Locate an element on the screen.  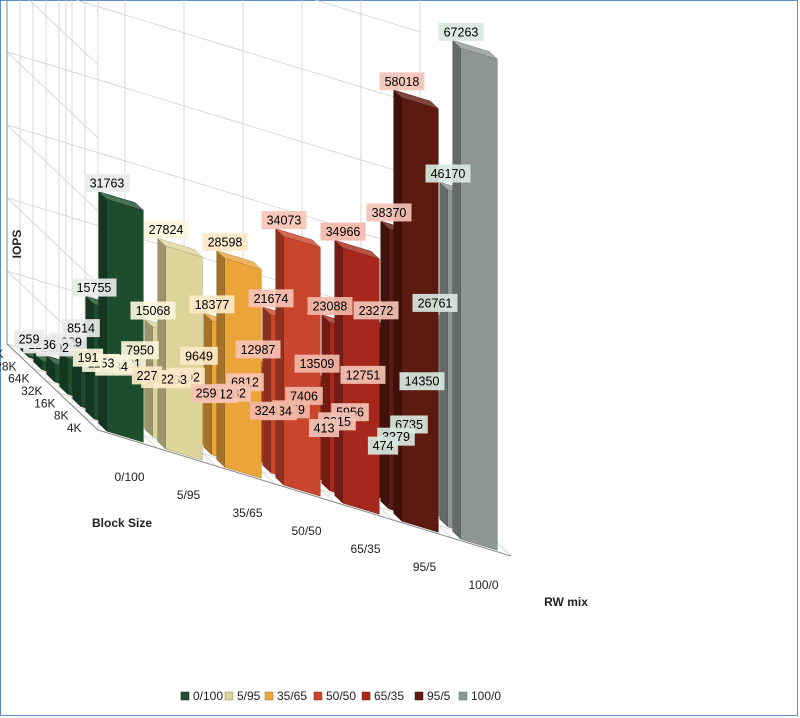
legend-label: 95/5 is located at coordinates (439, 696).